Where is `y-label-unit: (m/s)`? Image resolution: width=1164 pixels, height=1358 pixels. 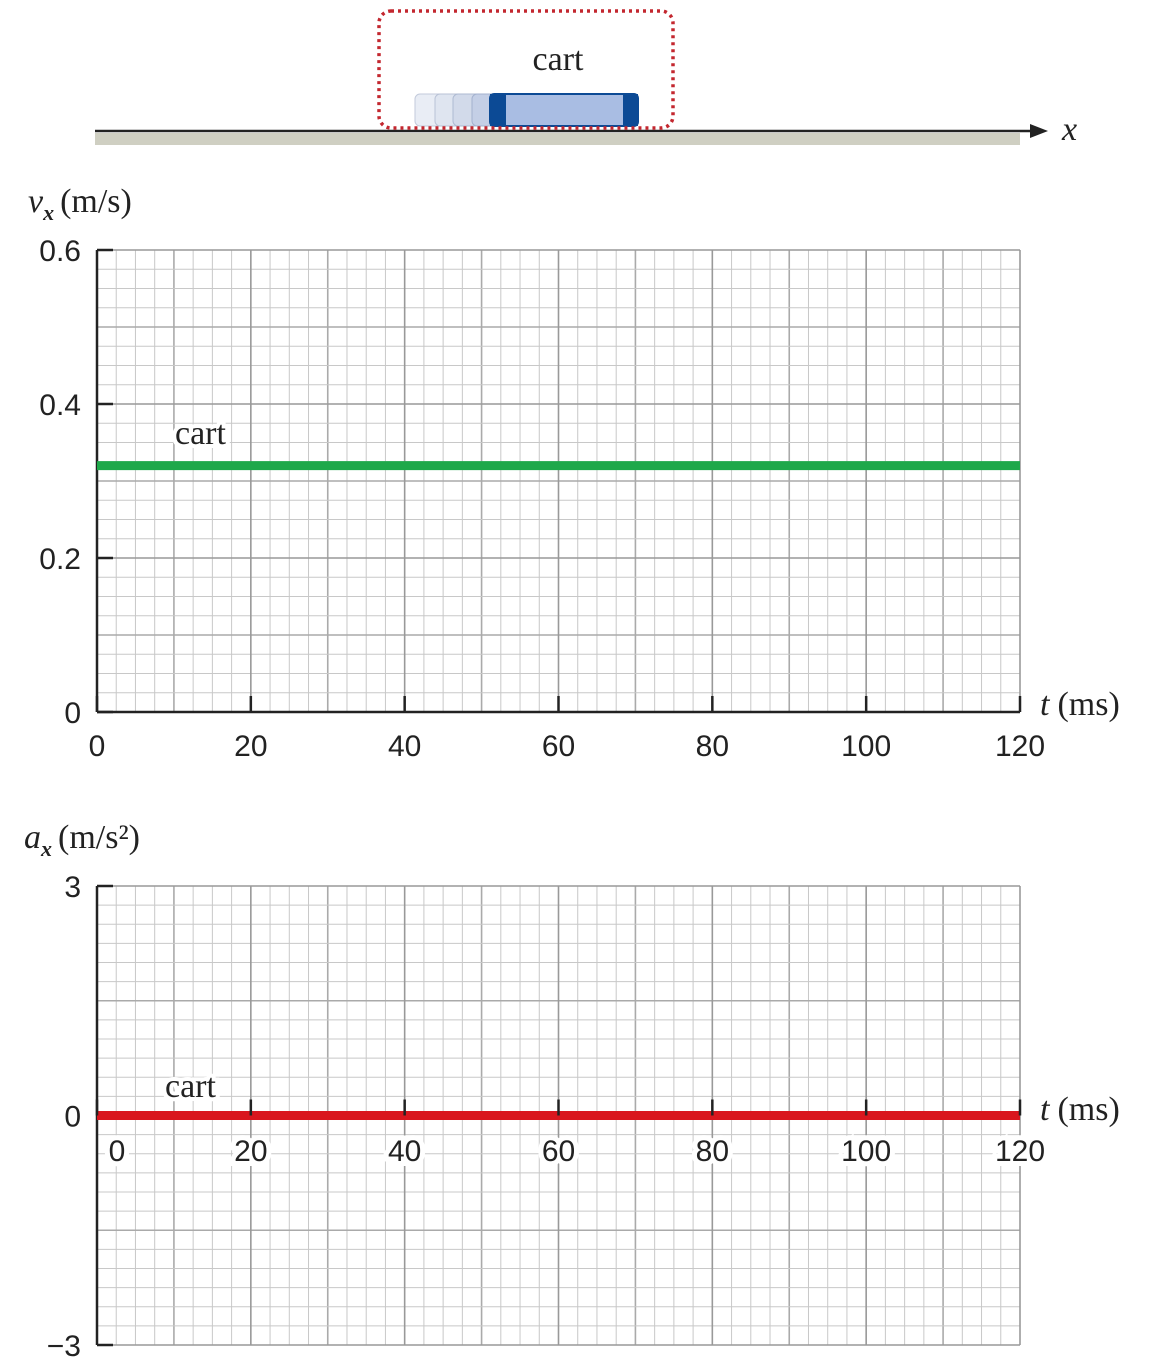
y-label-unit: (m/s) is located at coordinates (96, 201).